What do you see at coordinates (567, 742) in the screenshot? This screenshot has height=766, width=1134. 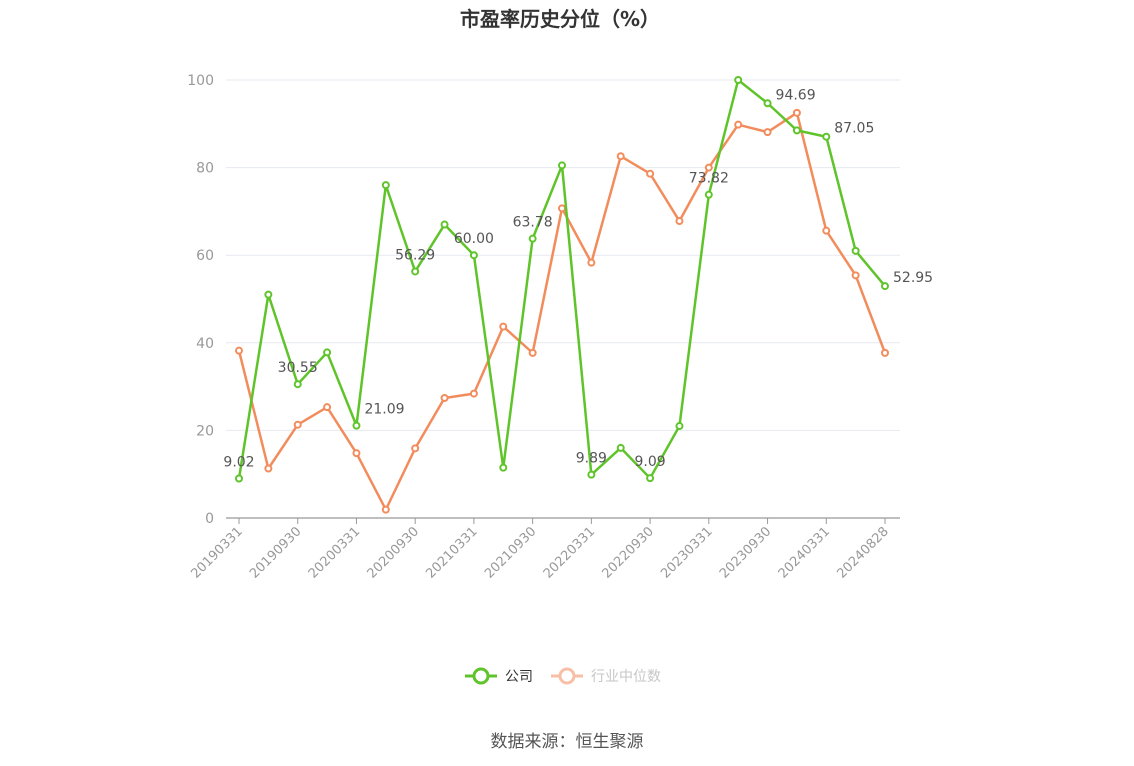 I see `data-source: 数据来源：恒生聚源` at bounding box center [567, 742].